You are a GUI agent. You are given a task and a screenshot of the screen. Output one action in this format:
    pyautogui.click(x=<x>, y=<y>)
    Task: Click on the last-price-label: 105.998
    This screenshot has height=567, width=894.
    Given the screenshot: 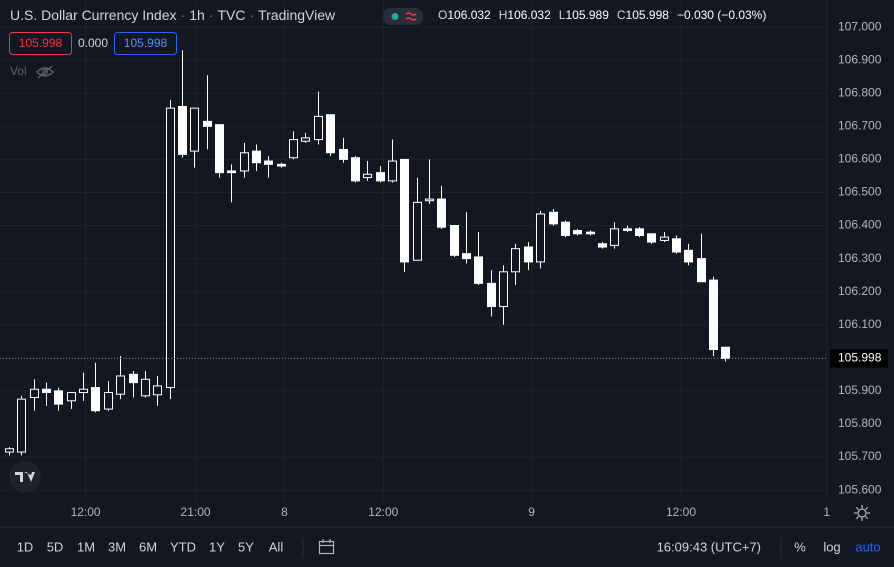 What is the action you would take?
    pyautogui.click(x=860, y=358)
    